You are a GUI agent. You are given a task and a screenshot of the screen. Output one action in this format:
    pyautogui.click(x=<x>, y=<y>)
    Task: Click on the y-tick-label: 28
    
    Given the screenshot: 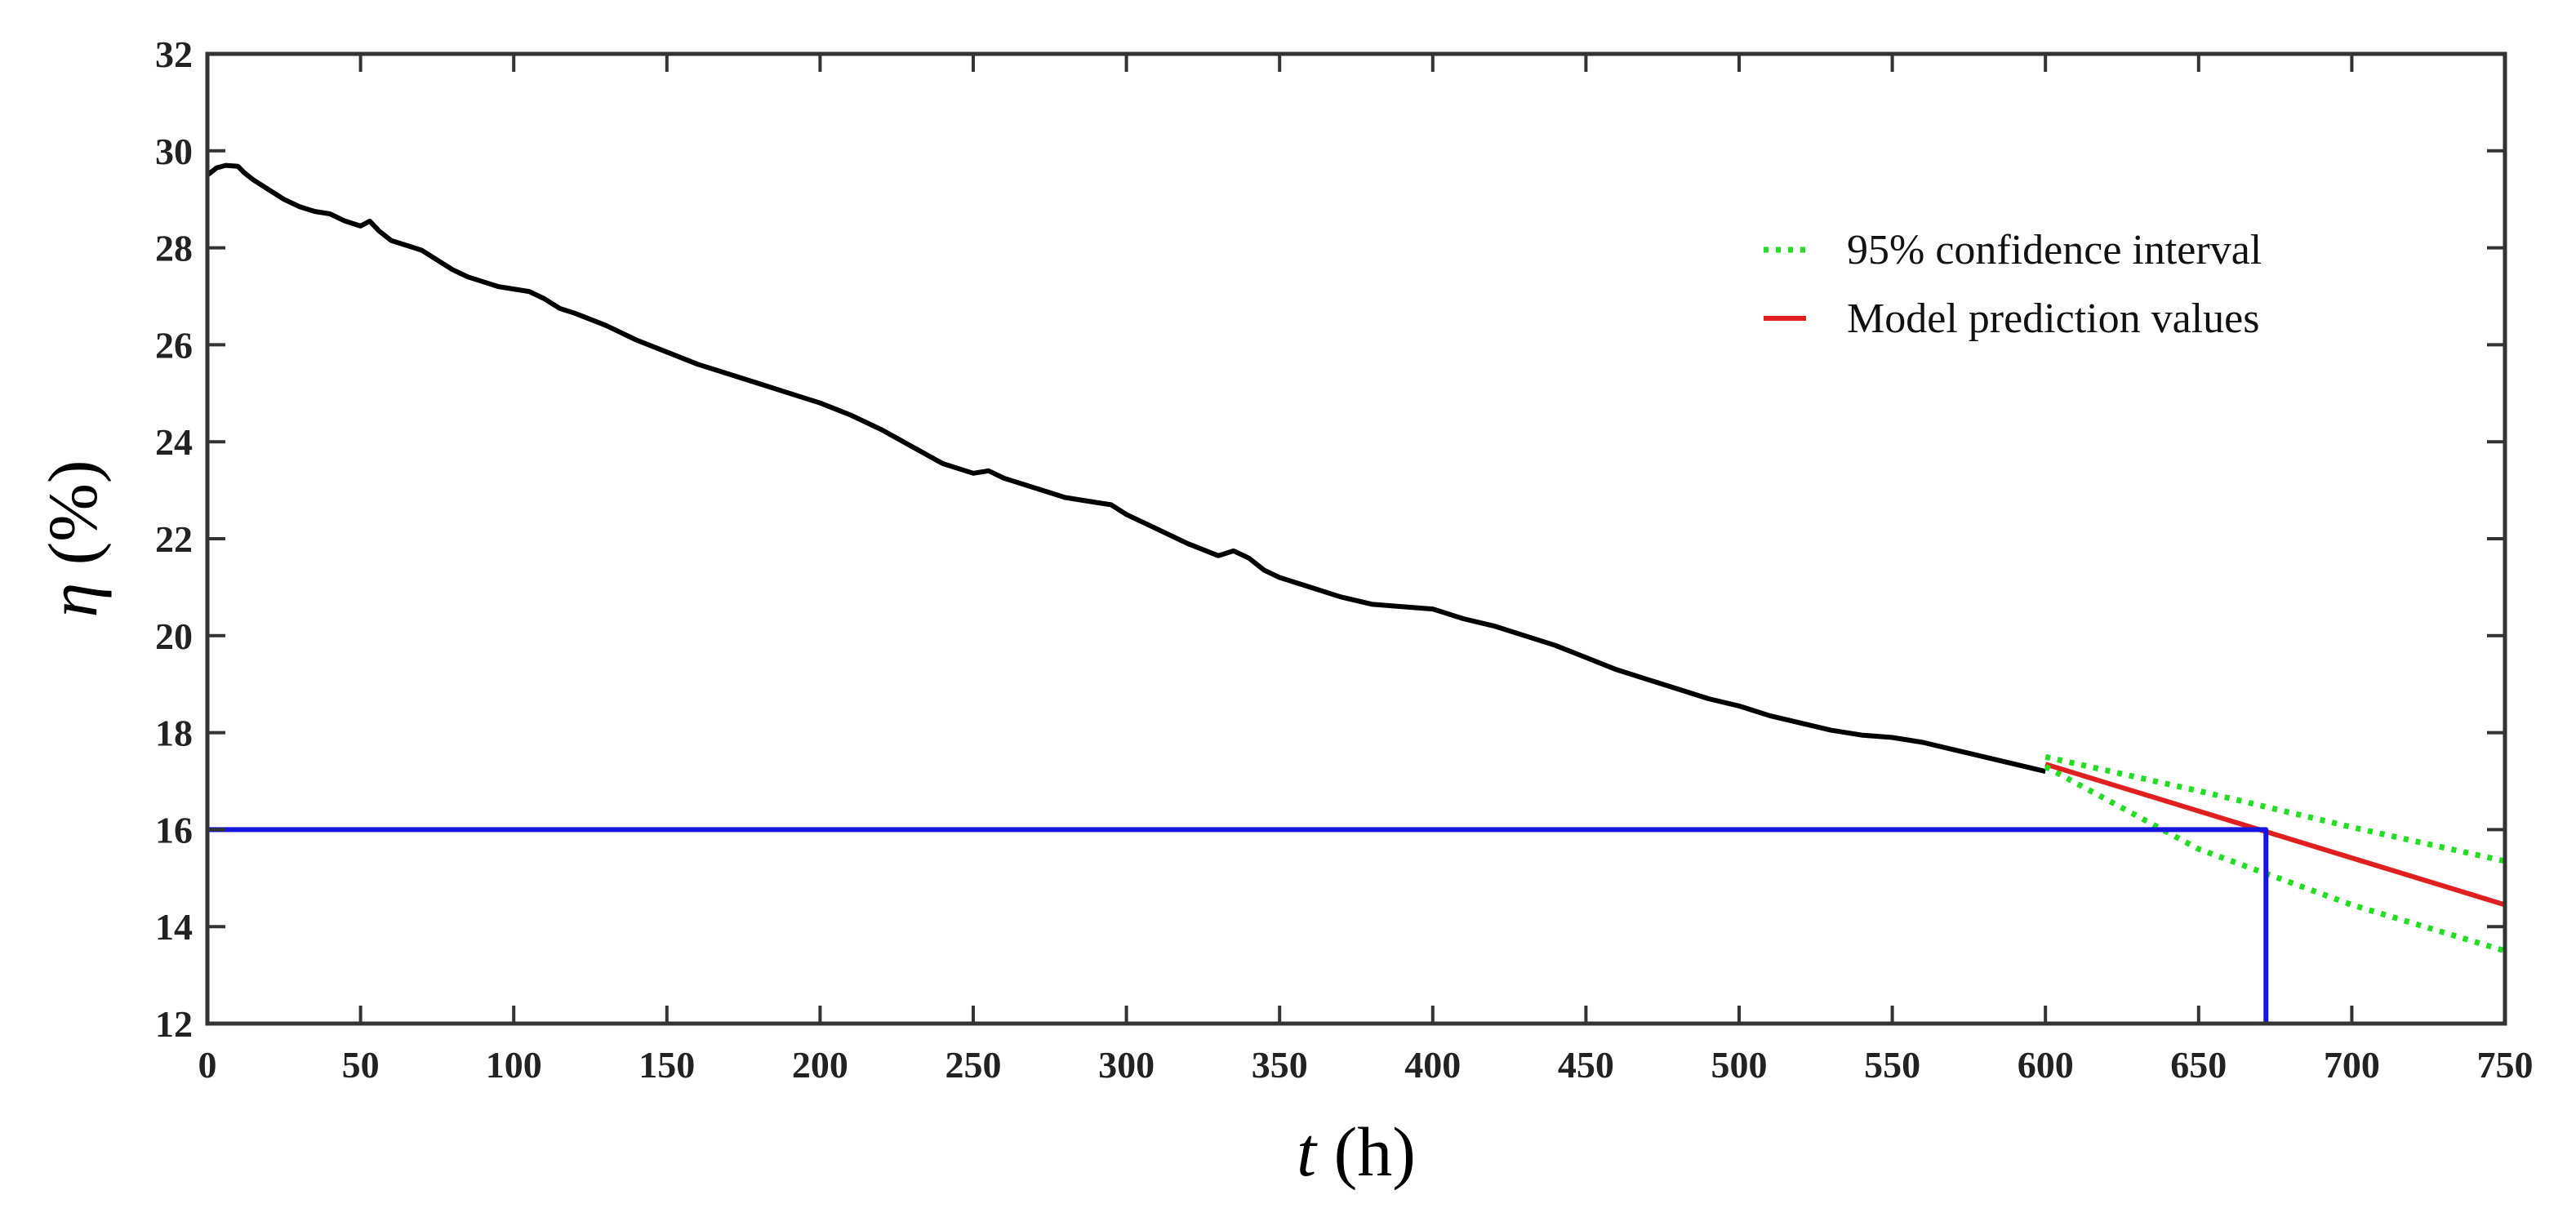 What is the action you would take?
    pyautogui.click(x=174, y=248)
    